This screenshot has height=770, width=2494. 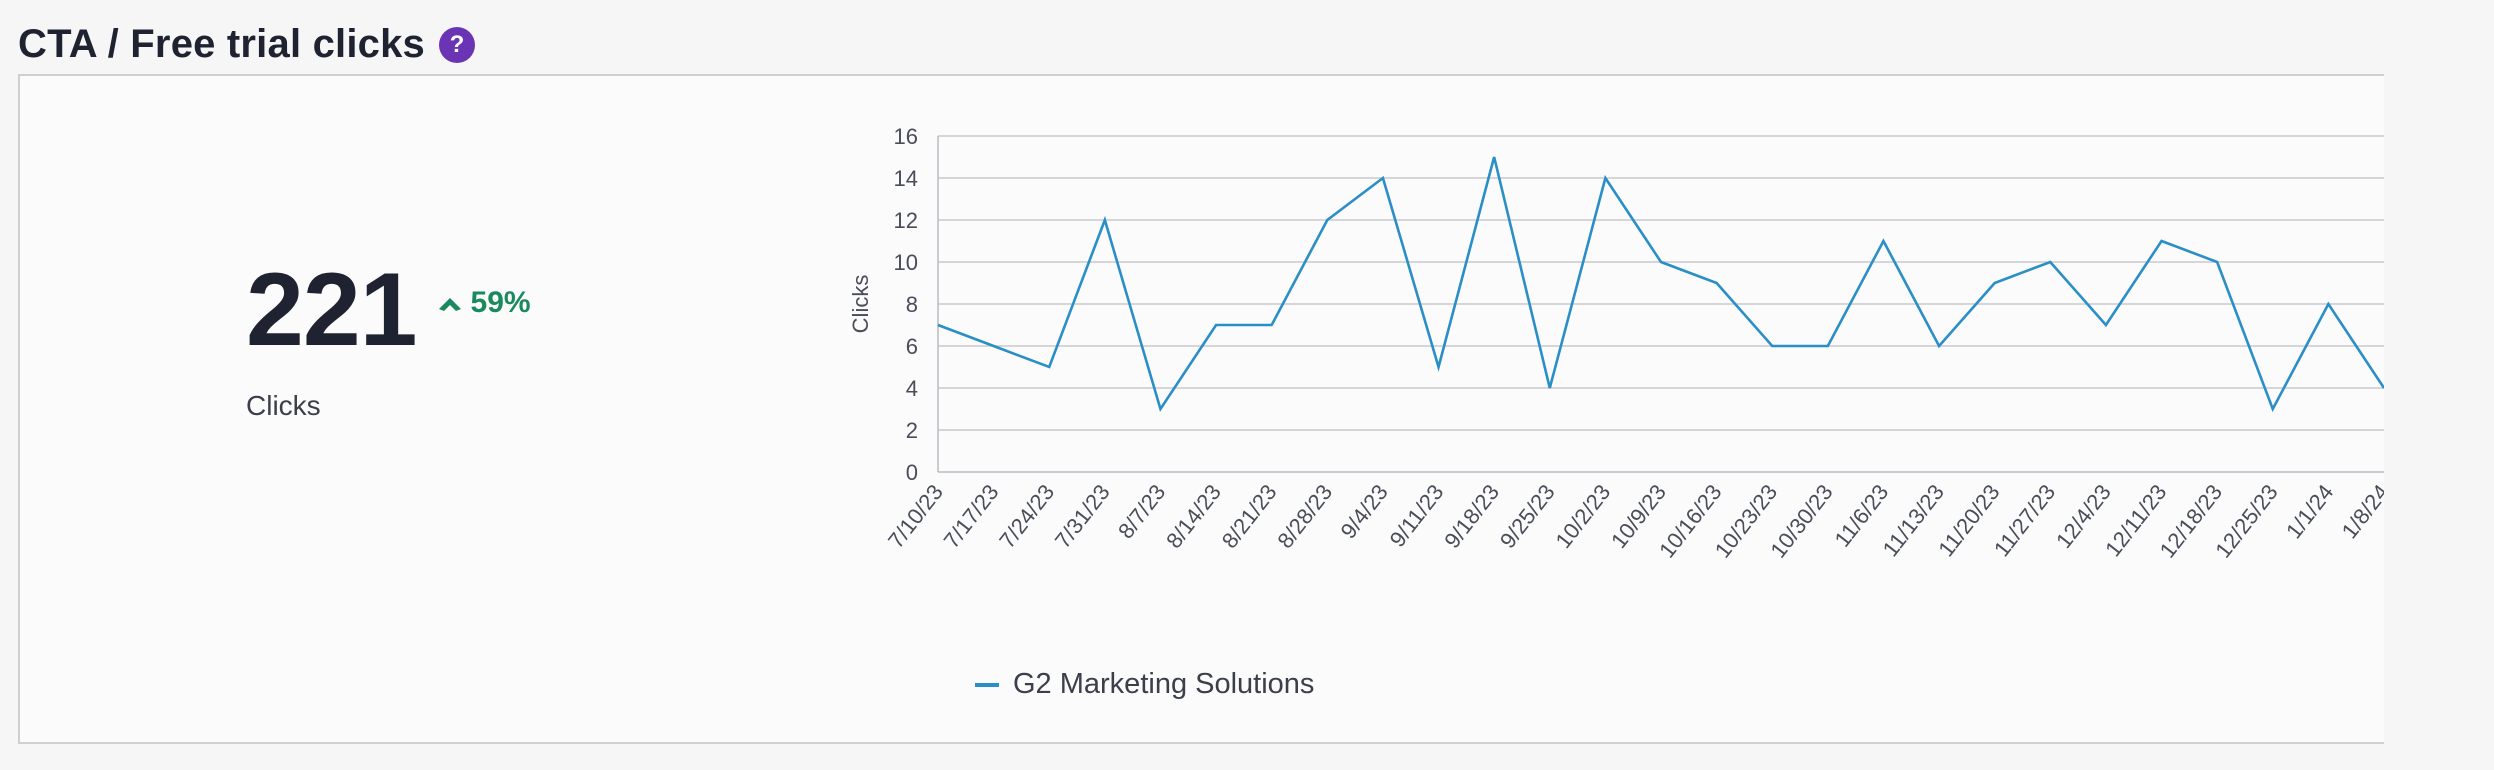 What do you see at coordinates (1364, 512) in the screenshot?
I see `x-tick-label: 9/4/23` at bounding box center [1364, 512].